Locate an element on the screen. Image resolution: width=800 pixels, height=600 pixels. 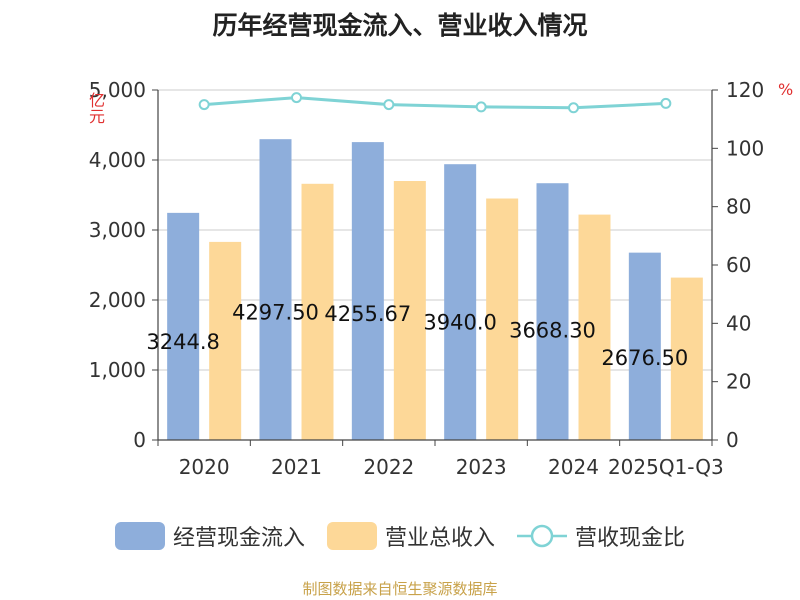
left-axis-unit: 亿元 is located at coordinates (95, 108).